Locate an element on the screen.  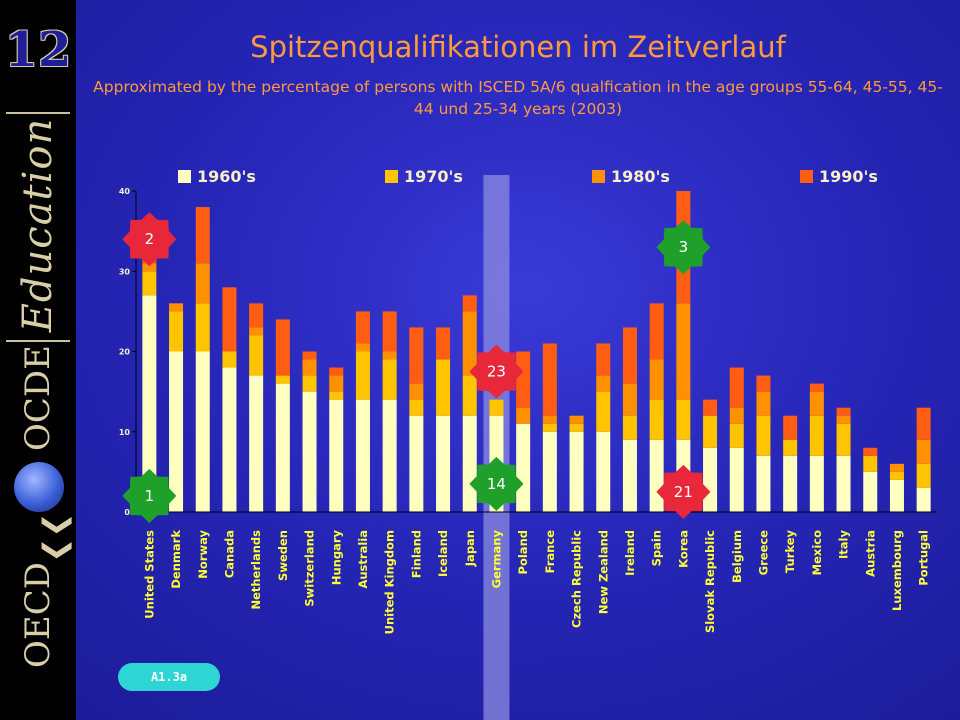
category-label: Switzerland is located at coordinates (310, 568).